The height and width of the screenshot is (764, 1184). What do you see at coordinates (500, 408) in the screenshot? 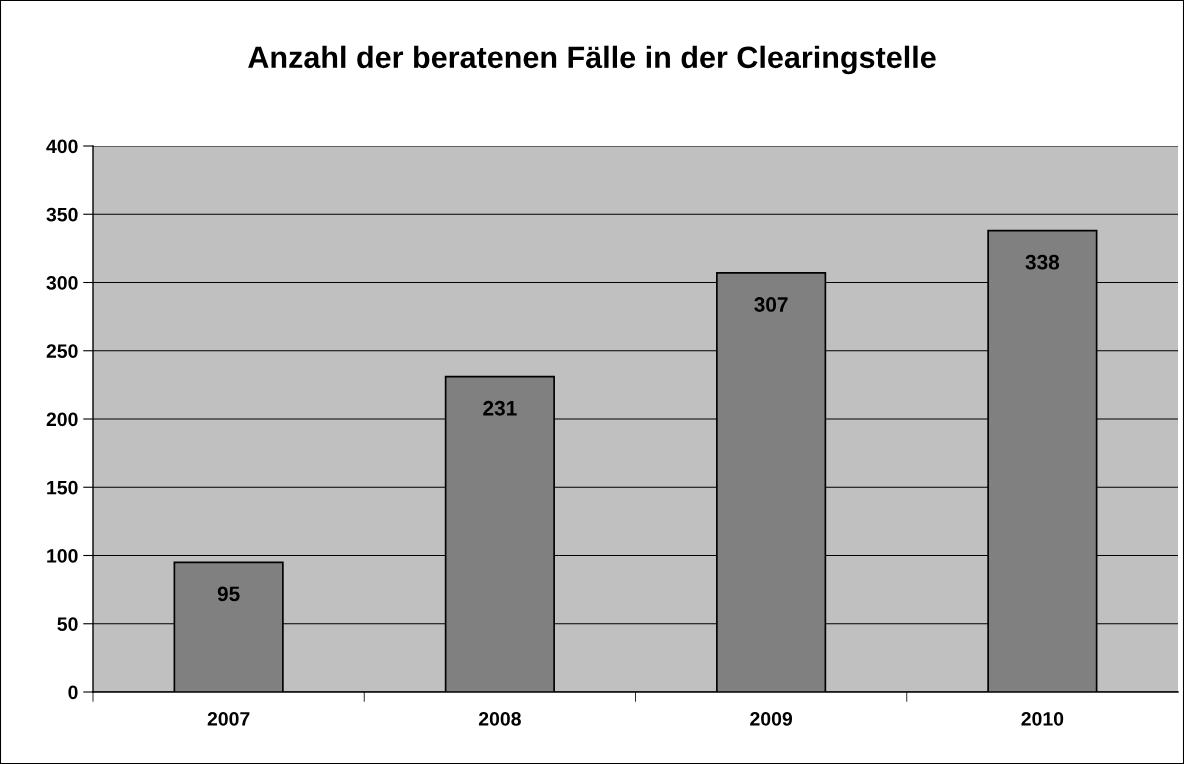
I see `data-label: 231` at bounding box center [500, 408].